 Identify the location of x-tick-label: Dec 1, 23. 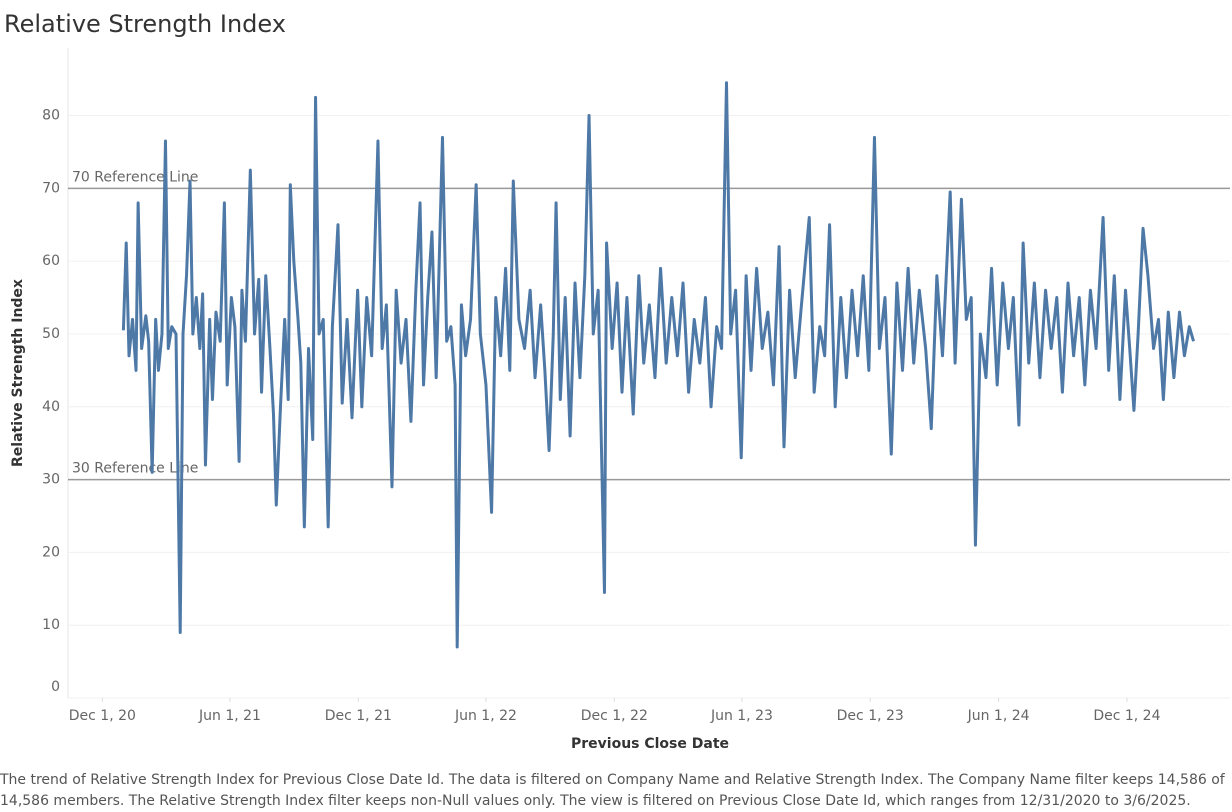
(870, 716).